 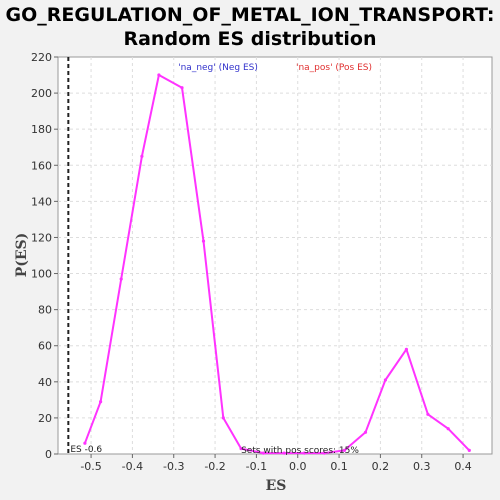 What do you see at coordinates (250, 15) in the screenshot?
I see `chart-title-line-1: GO_REGULATION_OF_METAL_ION_TRANSPORT:` at bounding box center [250, 15].